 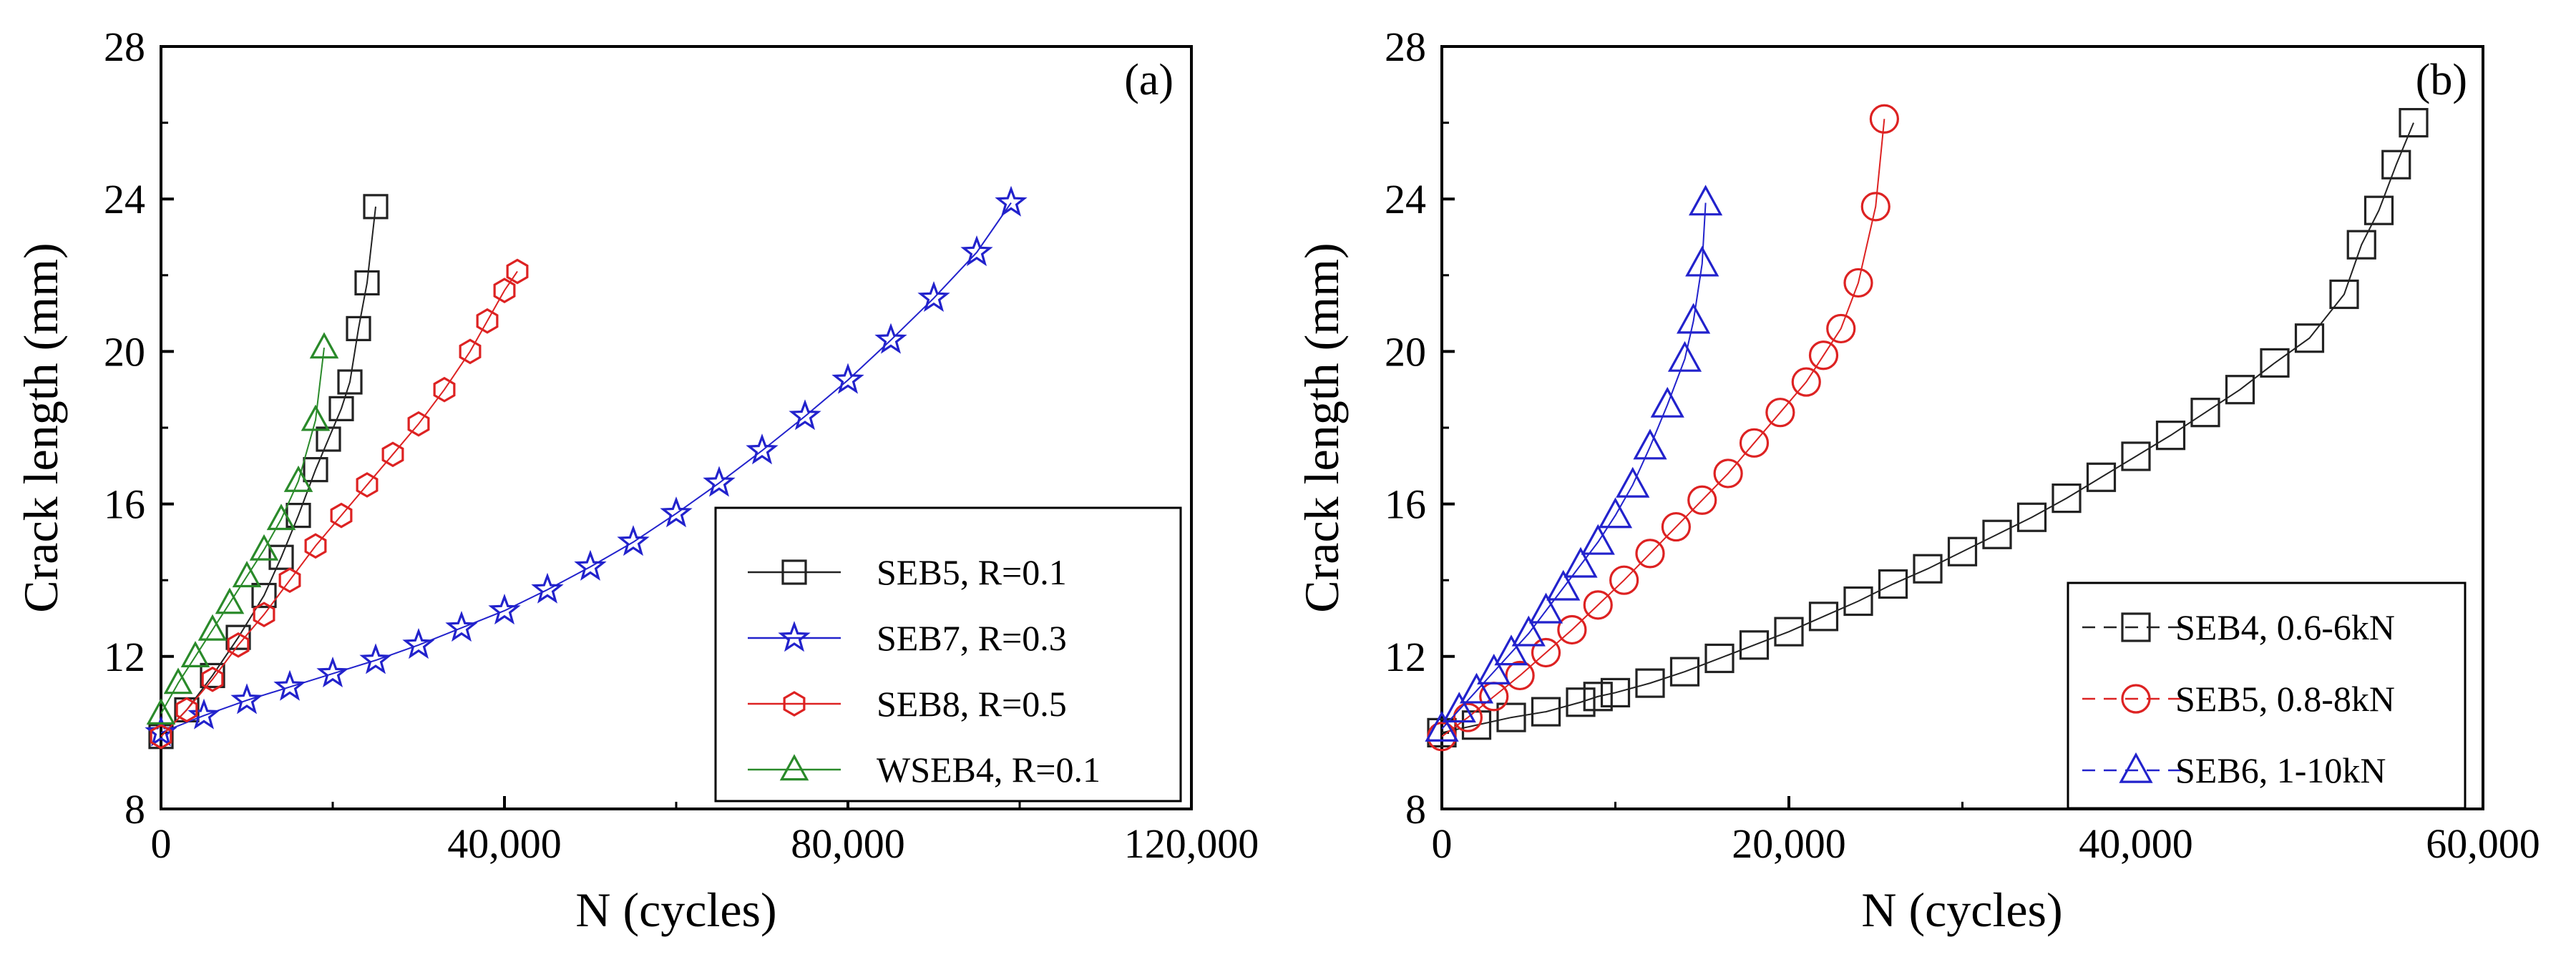 What do you see at coordinates (2285, 699) in the screenshot?
I see `legend-label-b-1: SEB5, 0.8-8kN` at bounding box center [2285, 699].